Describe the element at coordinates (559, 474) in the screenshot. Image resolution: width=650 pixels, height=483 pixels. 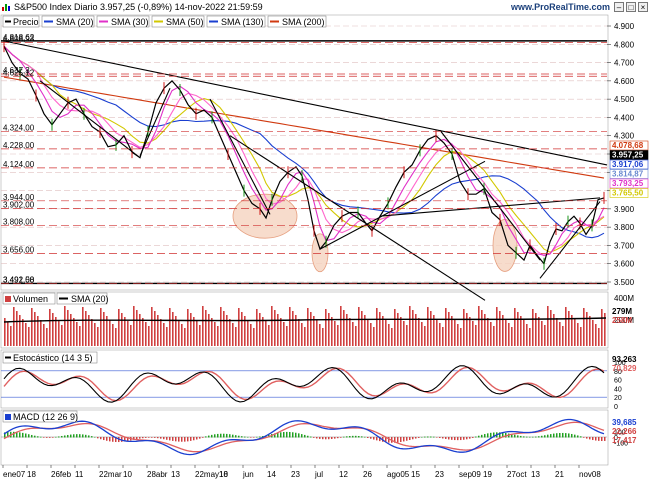
I see `x-tick-label: 21` at that location.